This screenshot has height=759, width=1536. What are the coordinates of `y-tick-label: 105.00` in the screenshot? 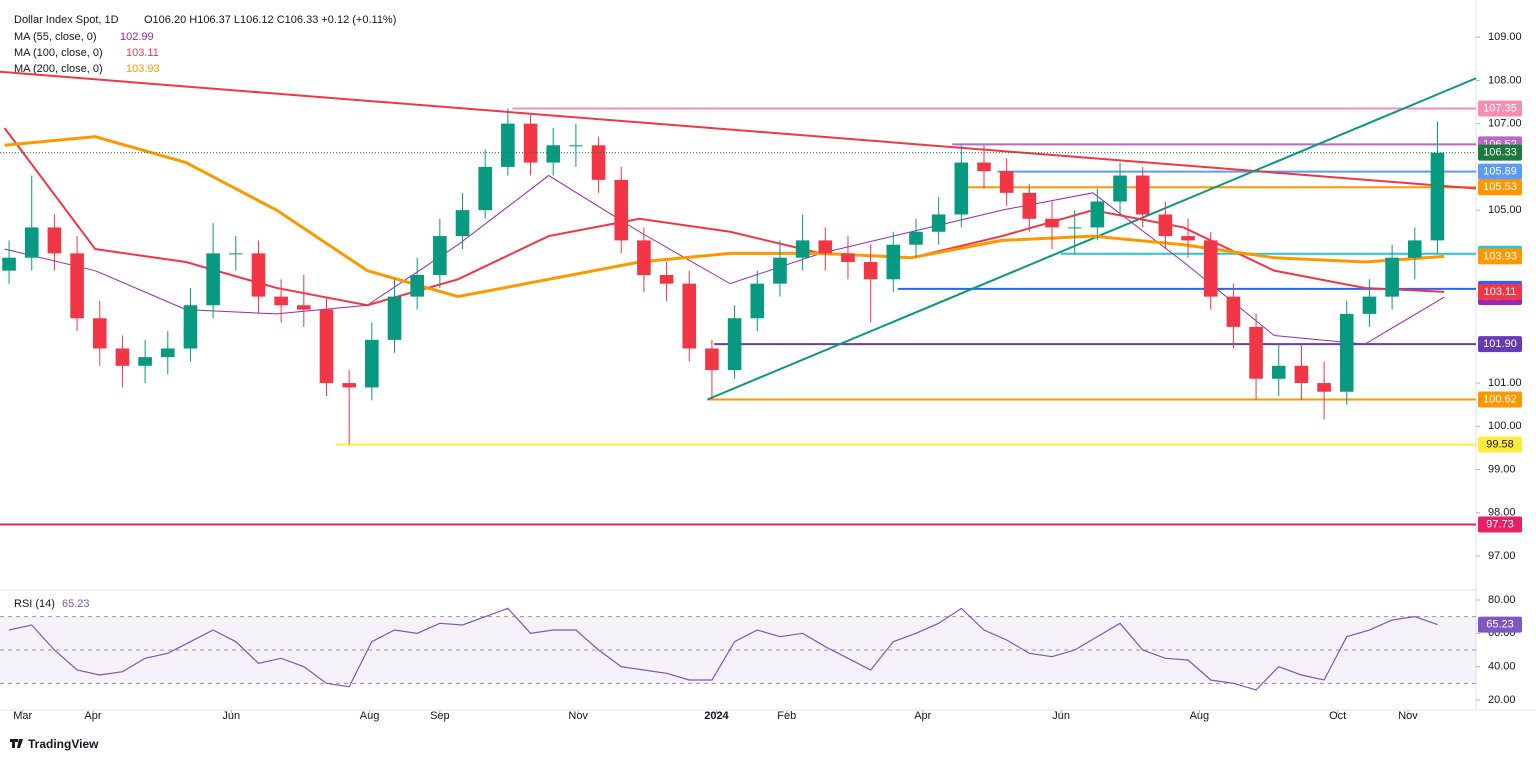 It's located at (1505, 210).